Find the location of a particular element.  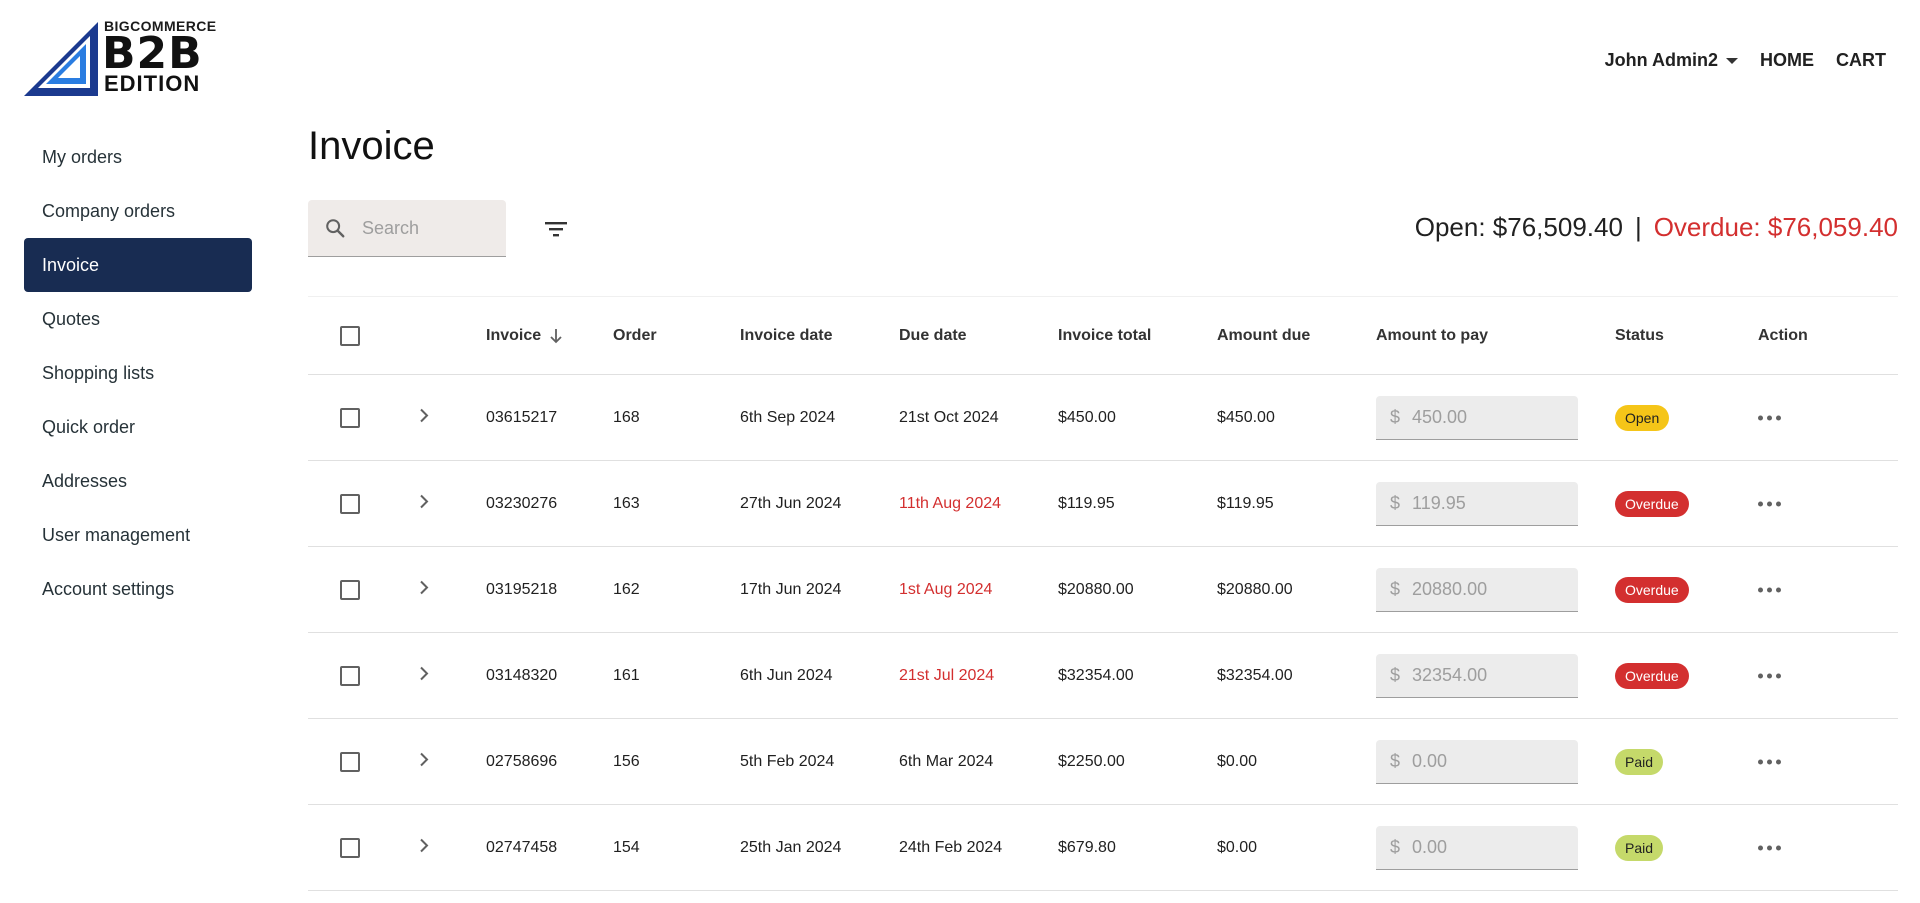

column-header-due-date: Due date is located at coordinates (933, 335).